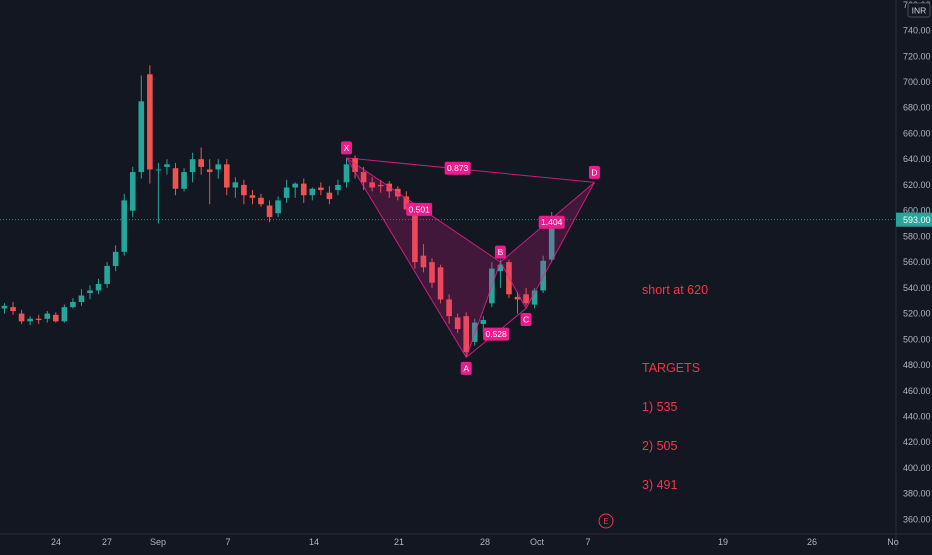 Image resolution: width=932 pixels, height=555 pixels. Describe the element at coordinates (723, 542) in the screenshot. I see `x-tick-label: 19` at that location.